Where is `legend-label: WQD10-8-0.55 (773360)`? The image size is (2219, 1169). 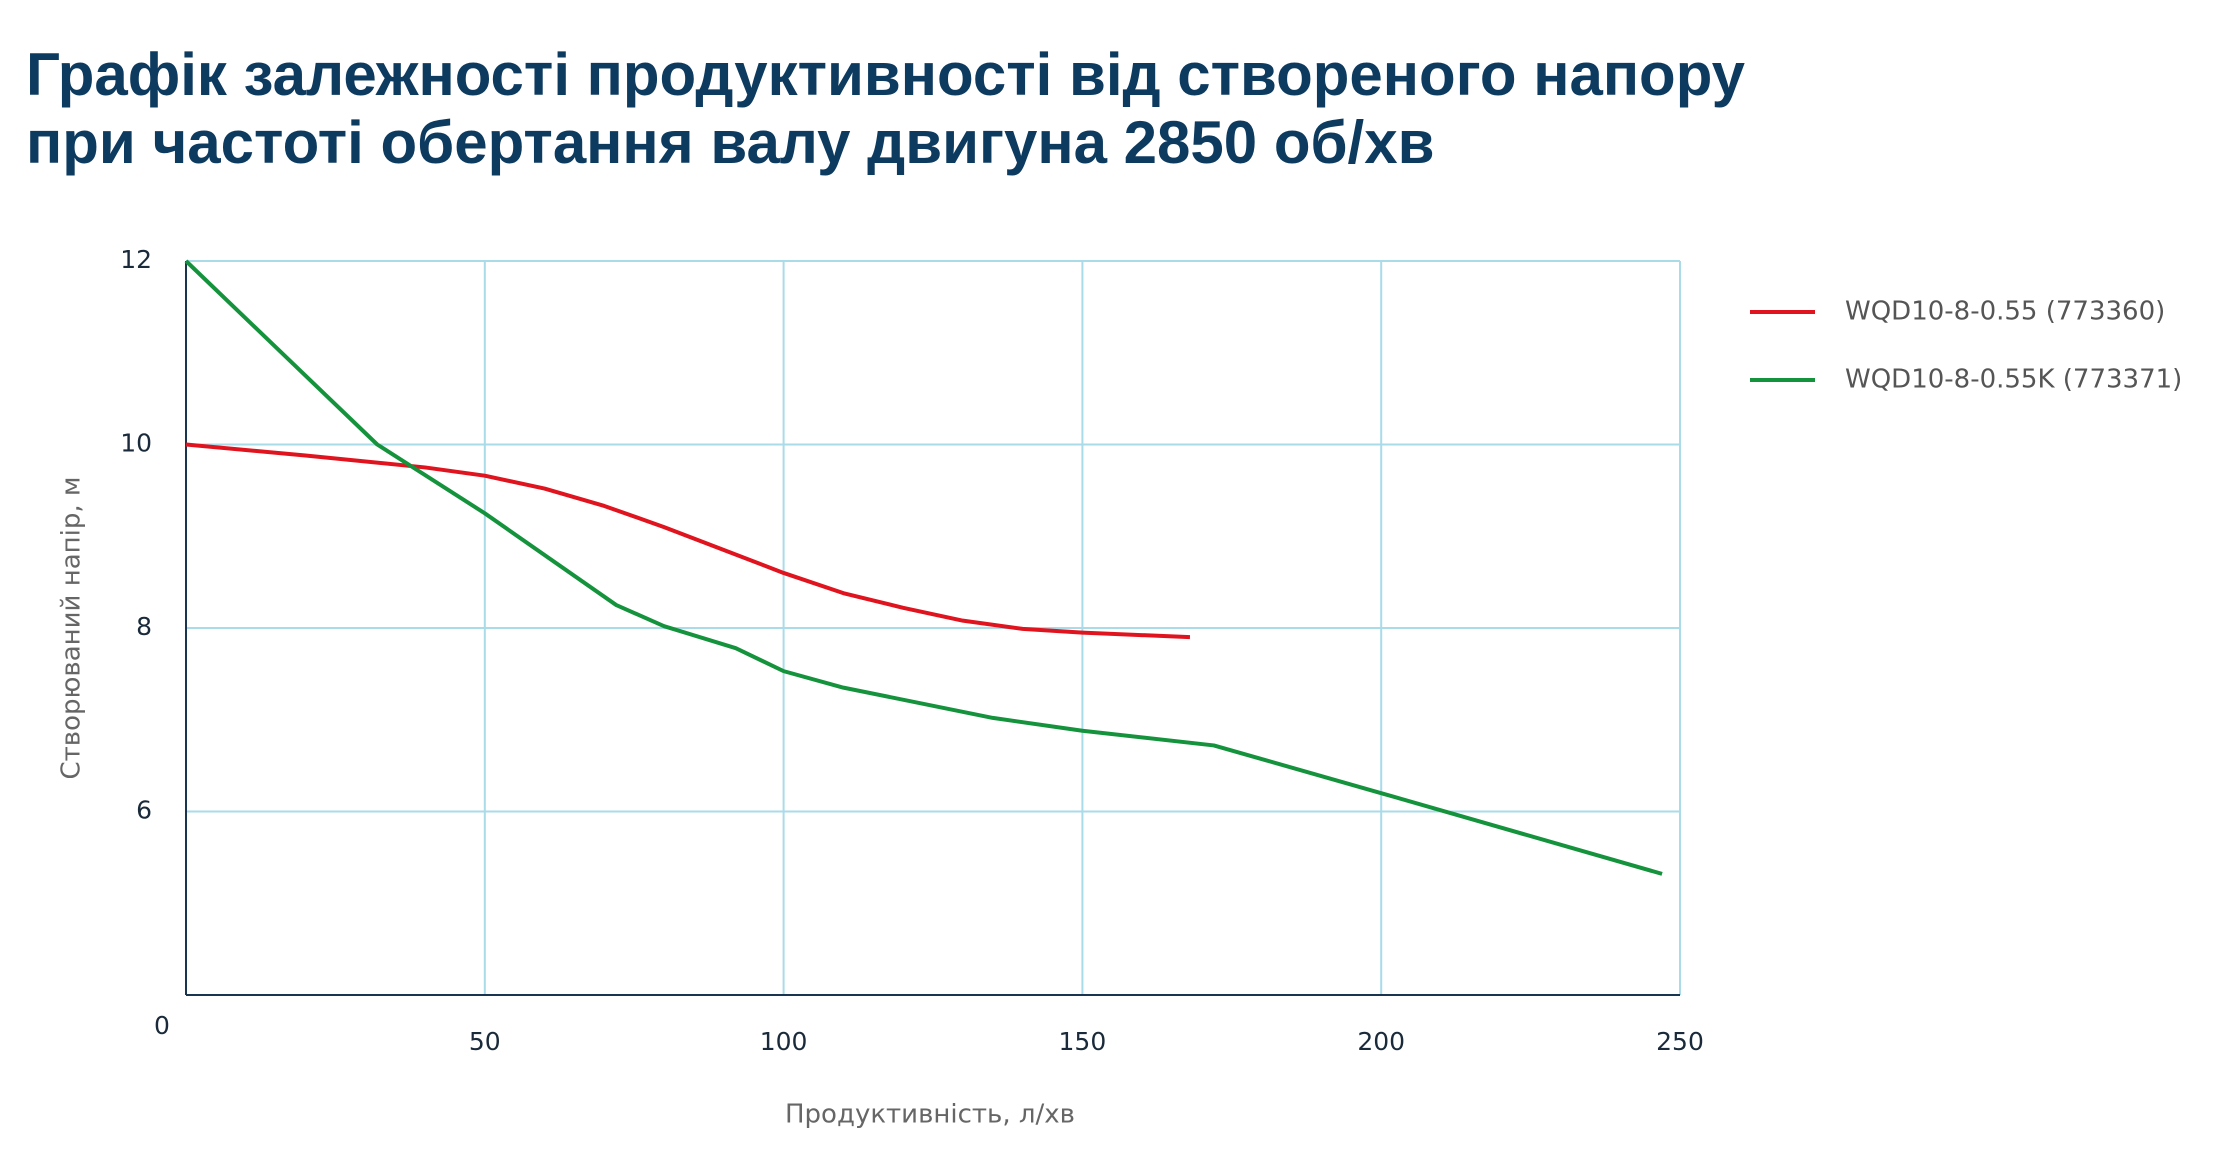
legend-label: WQD10-8-0.55 (773360) is located at coordinates (2005, 312).